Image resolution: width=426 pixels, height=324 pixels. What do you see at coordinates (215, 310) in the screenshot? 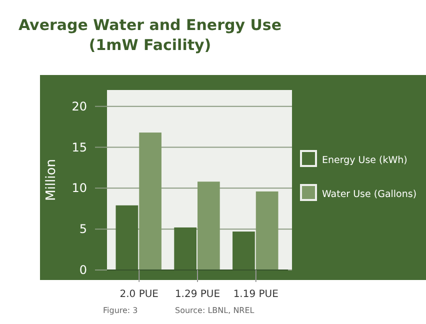
I see `source-note: Source: LBNL, NREL` at bounding box center [215, 310].